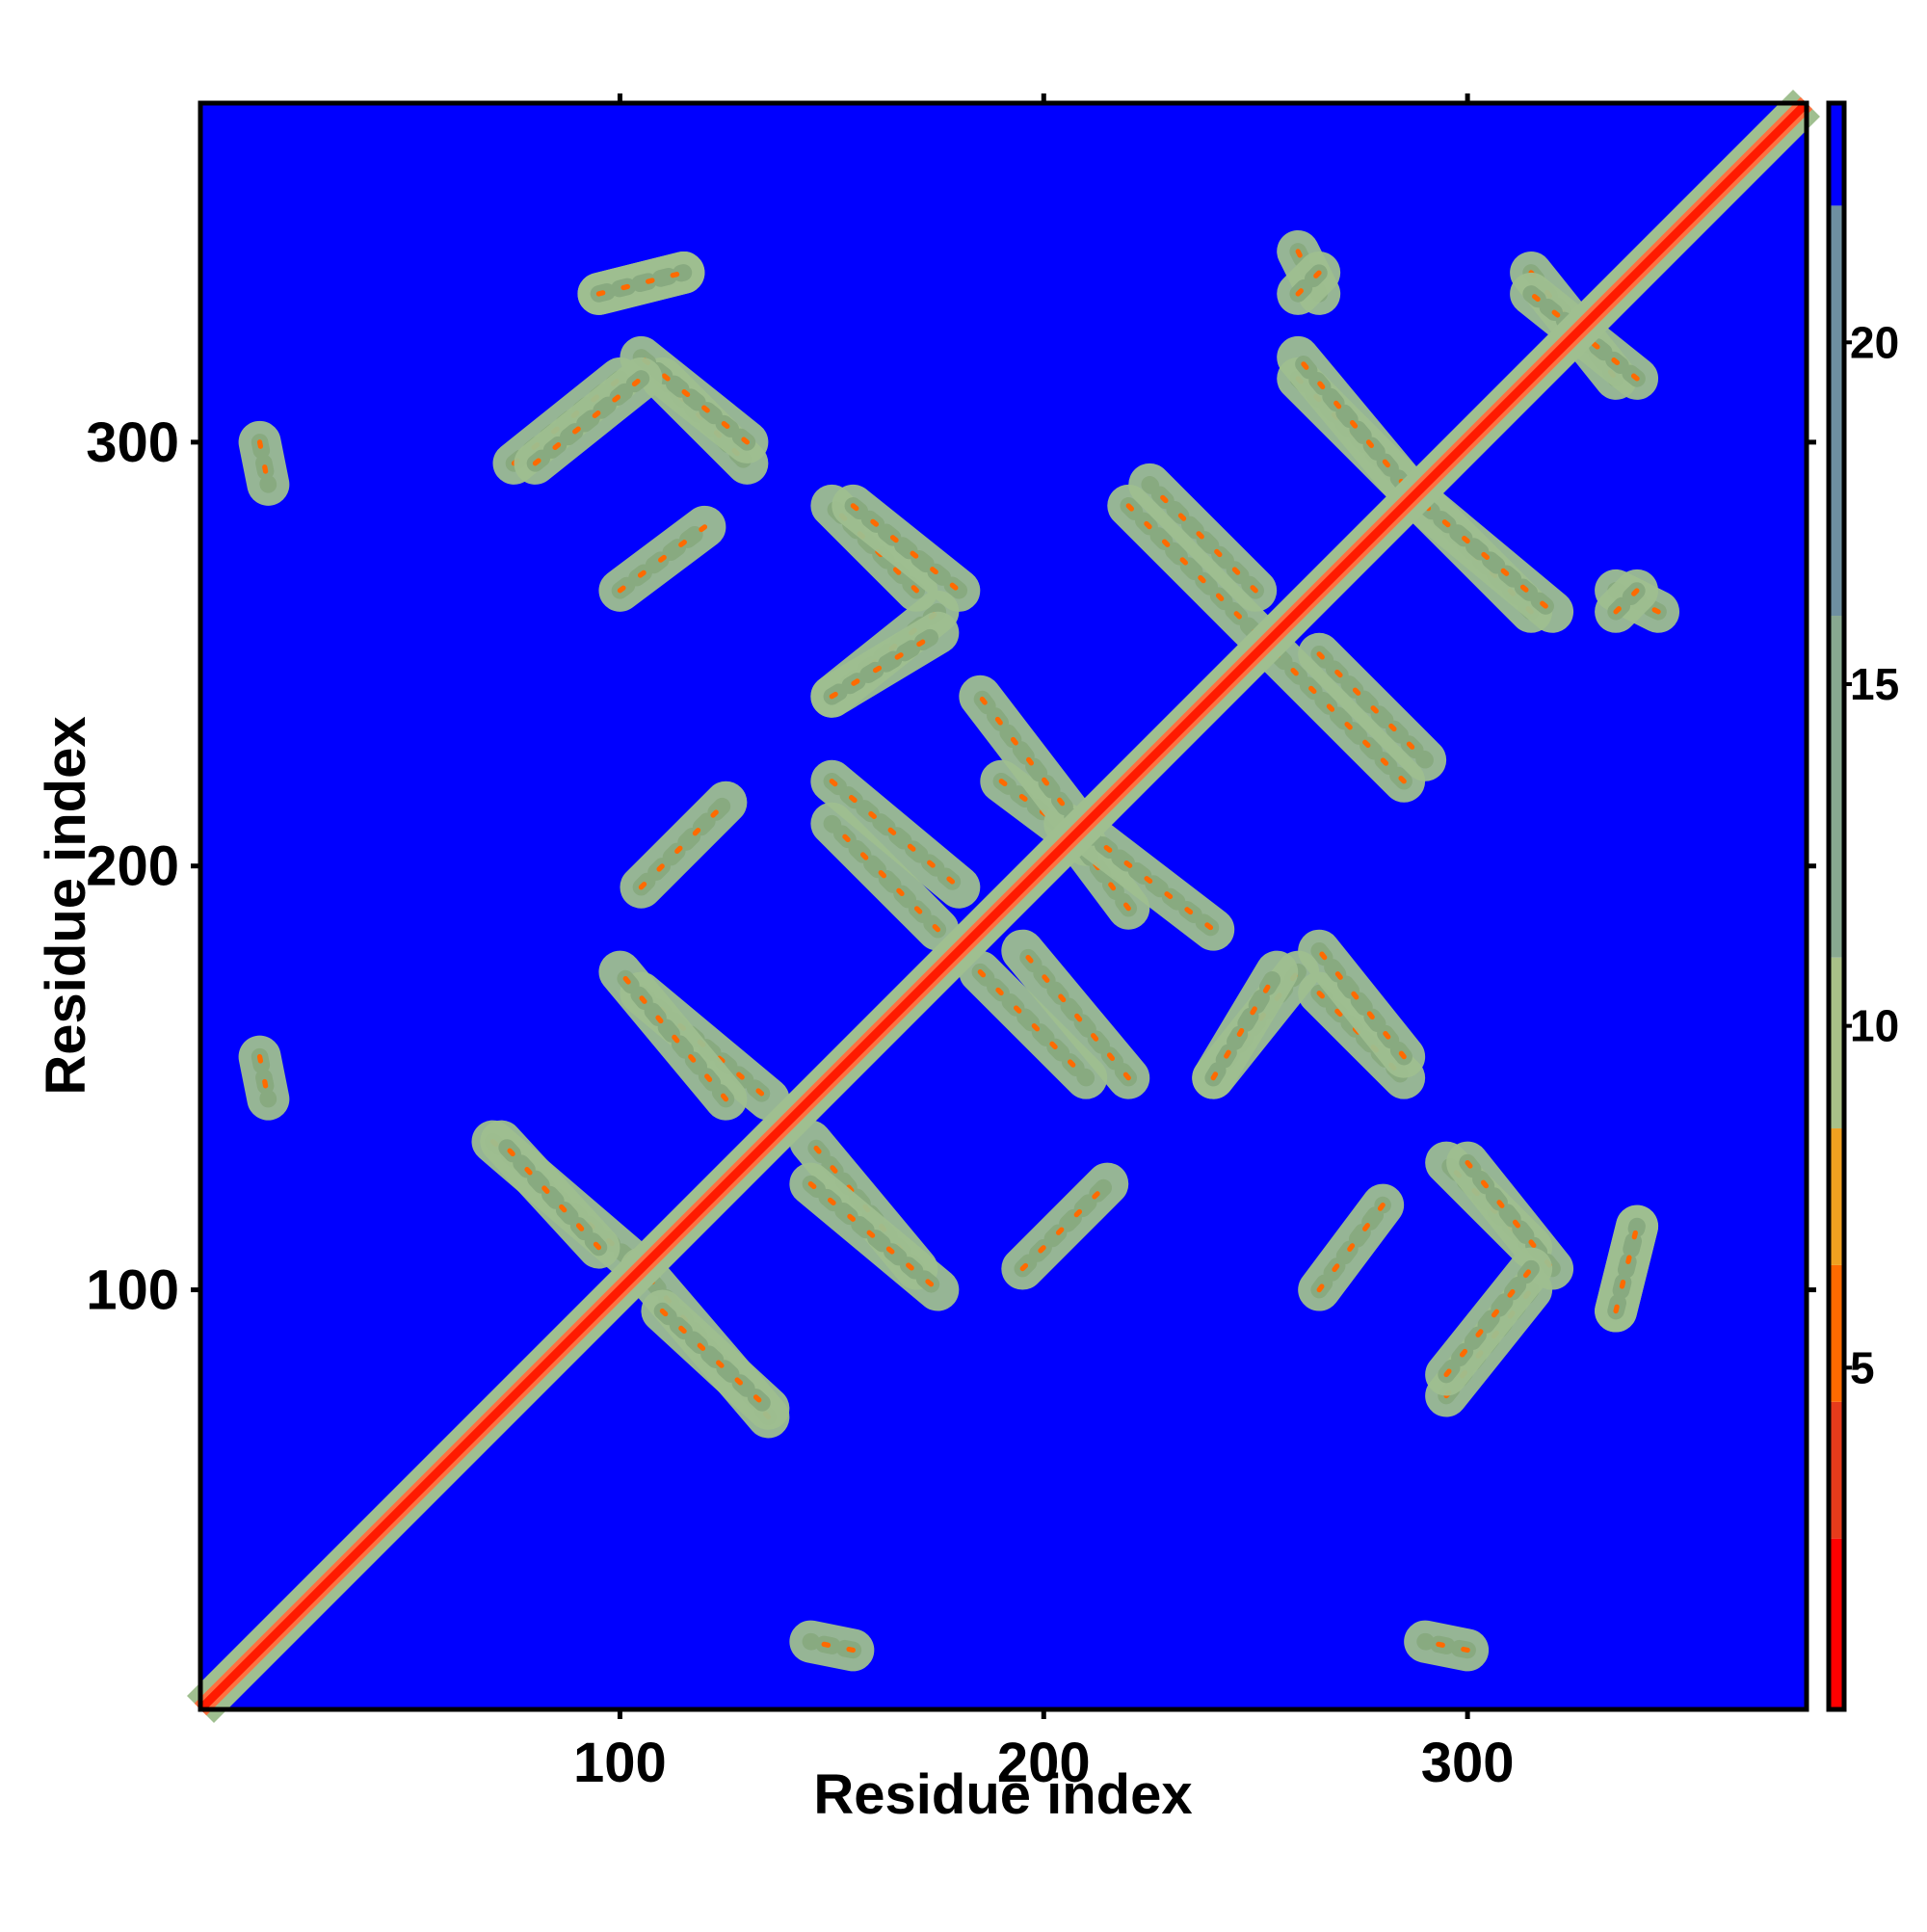  I want to click on colorbar-frame, so click(1836, 906).